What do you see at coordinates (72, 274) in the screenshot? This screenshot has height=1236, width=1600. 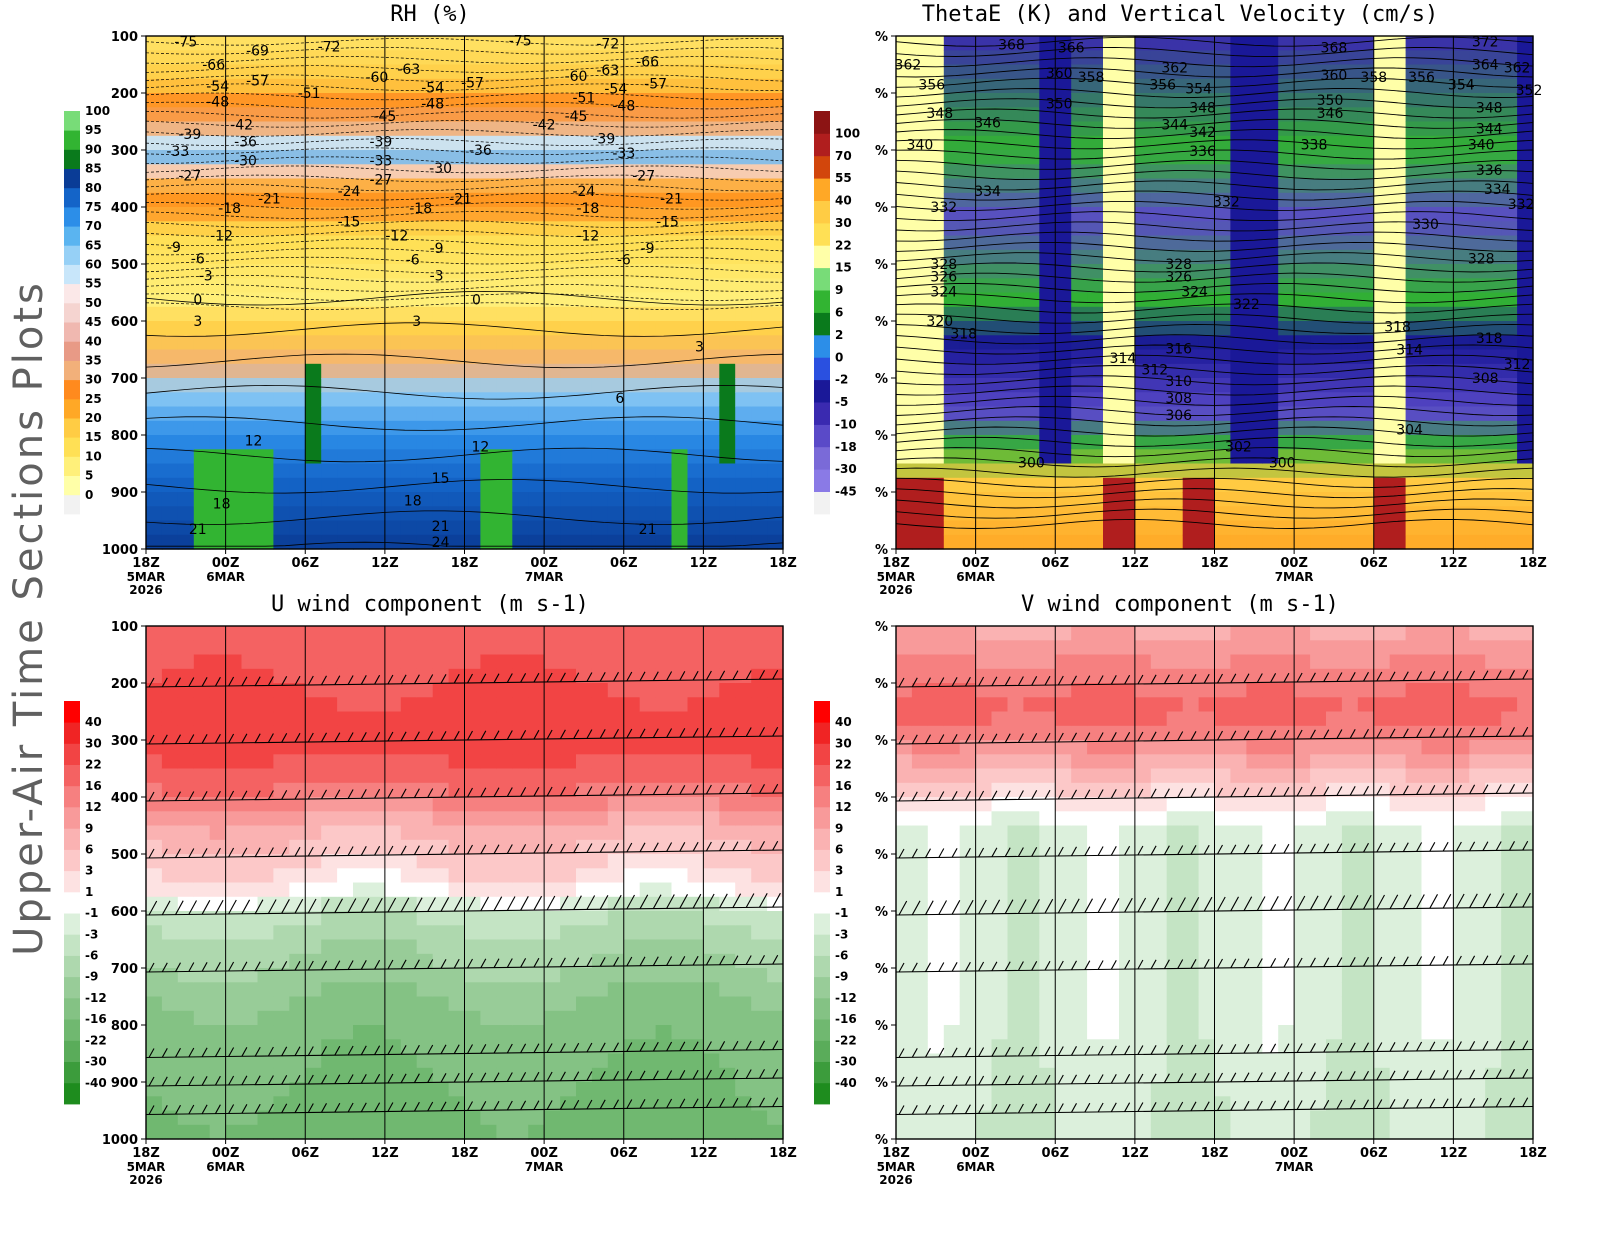 I see `colorbar-swatch` at bounding box center [72, 274].